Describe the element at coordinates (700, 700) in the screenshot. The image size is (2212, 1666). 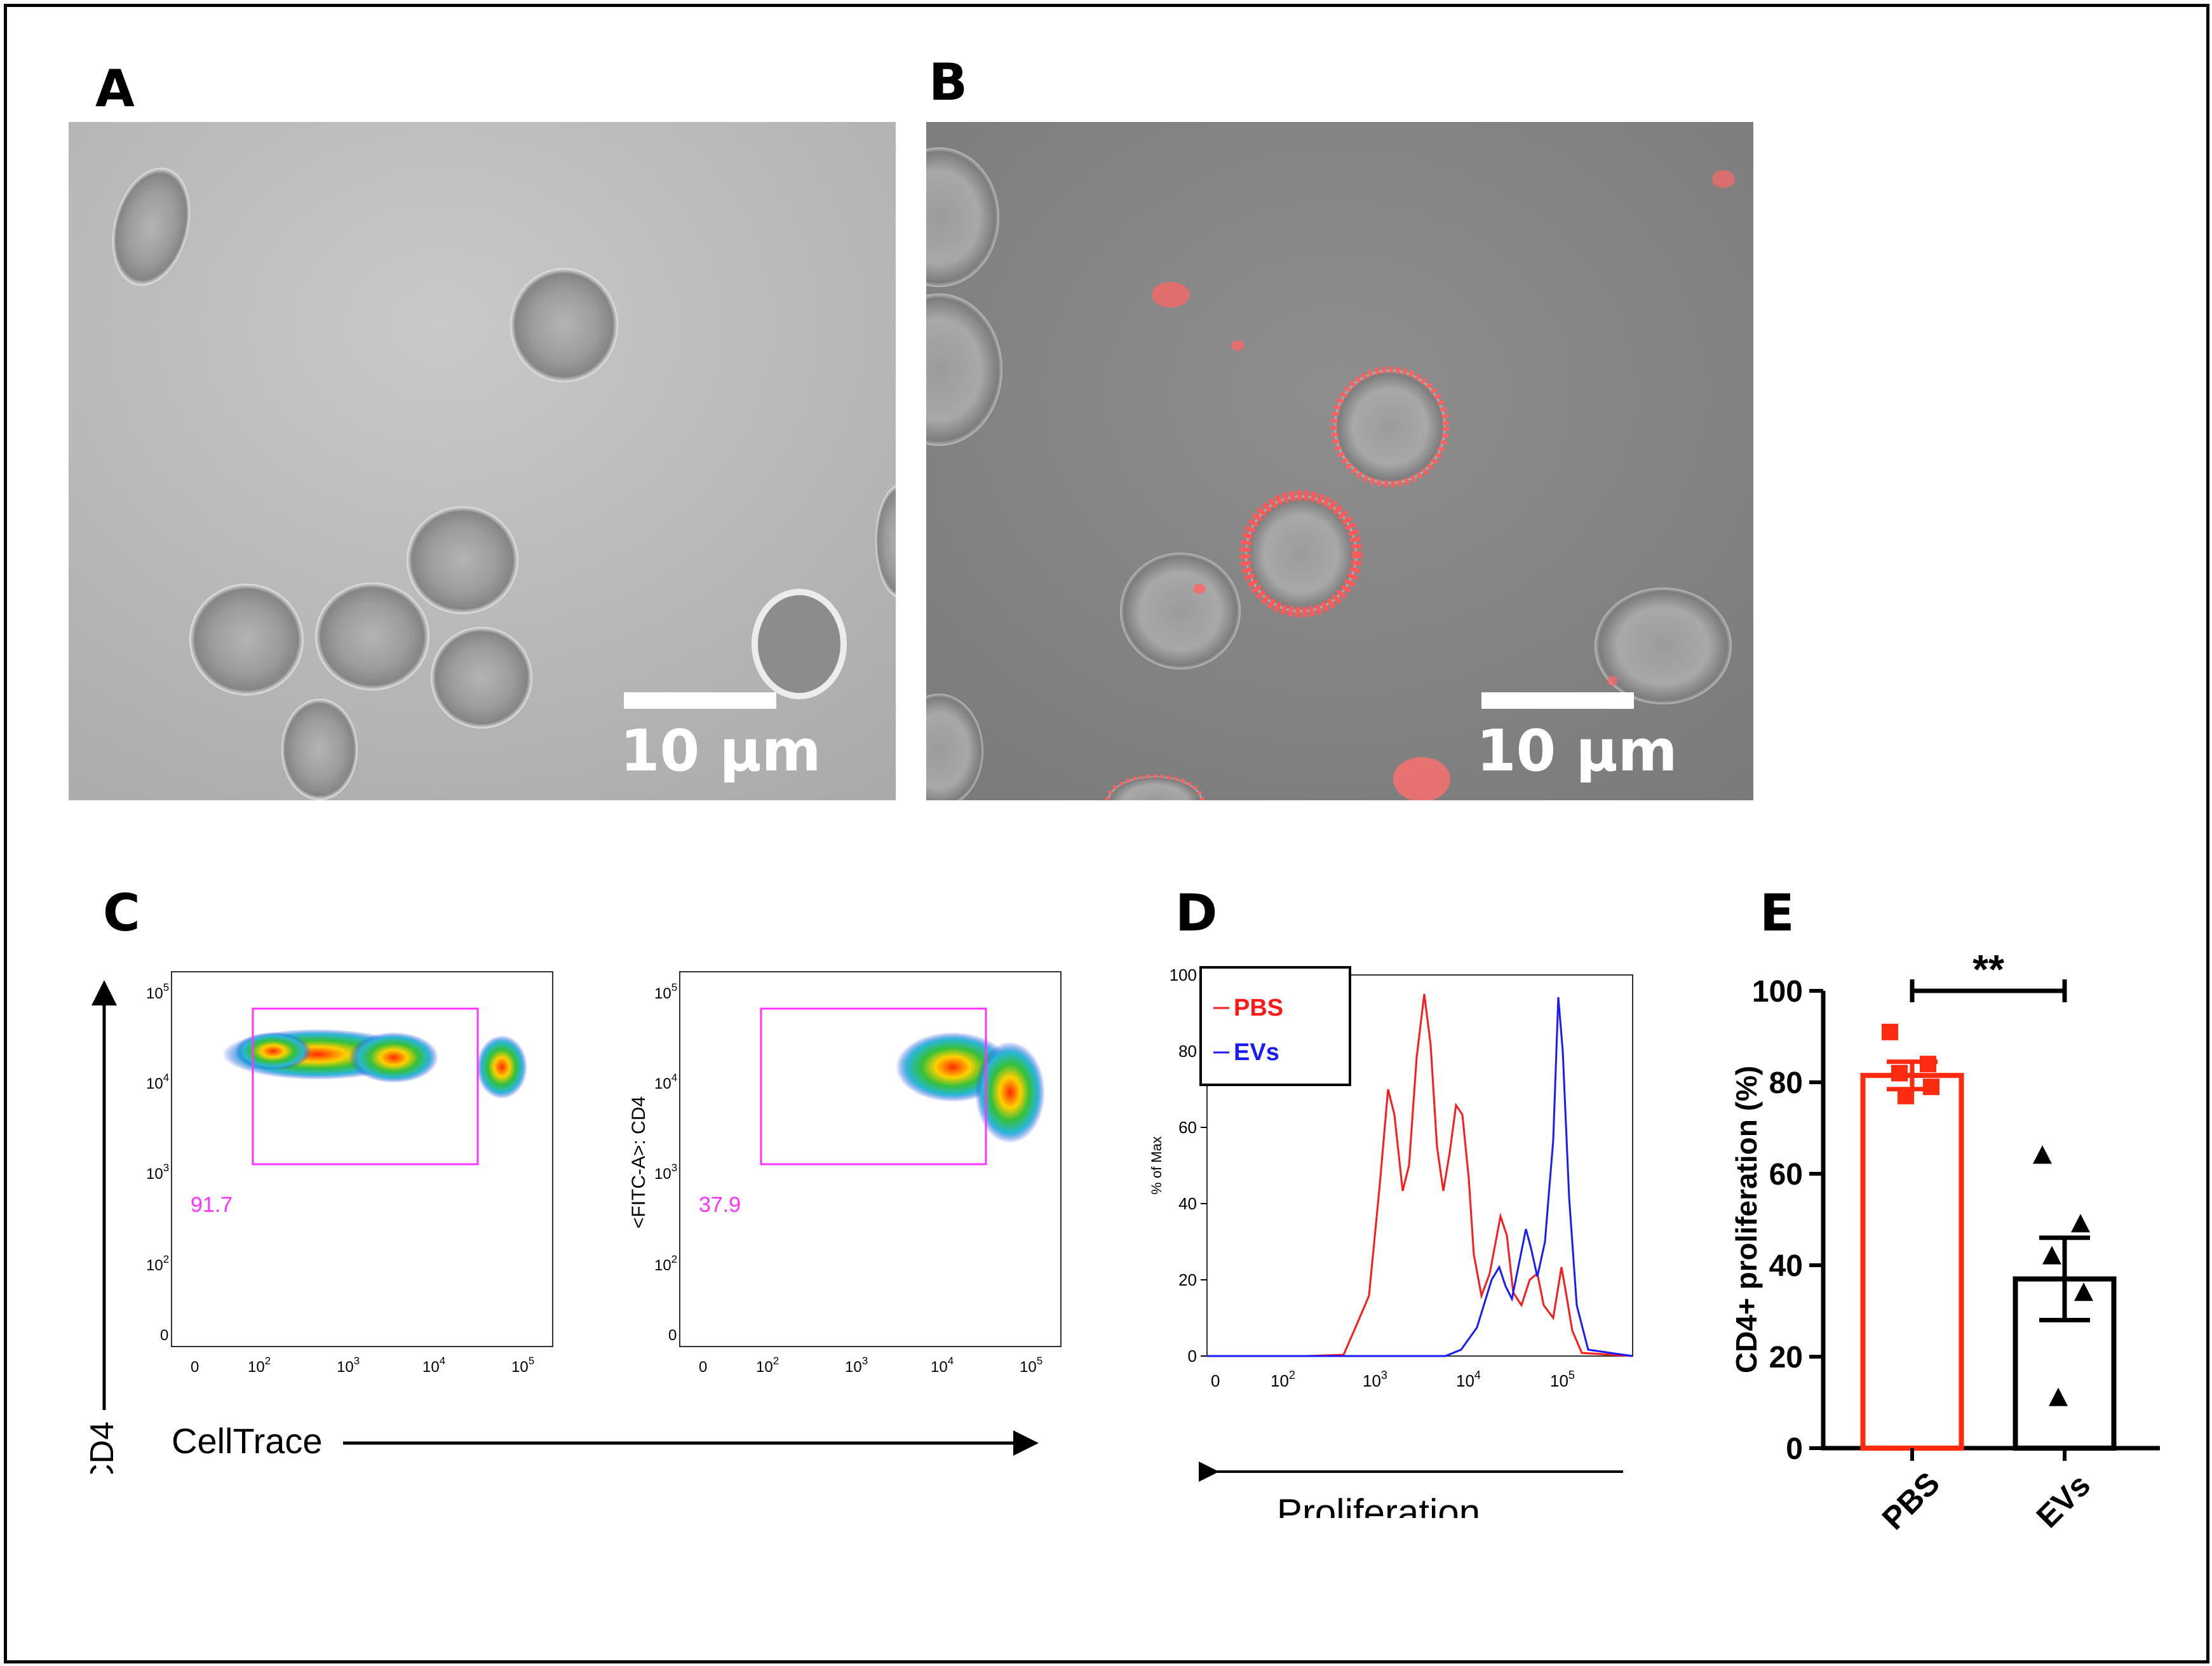
I see `scale-bar-a` at that location.